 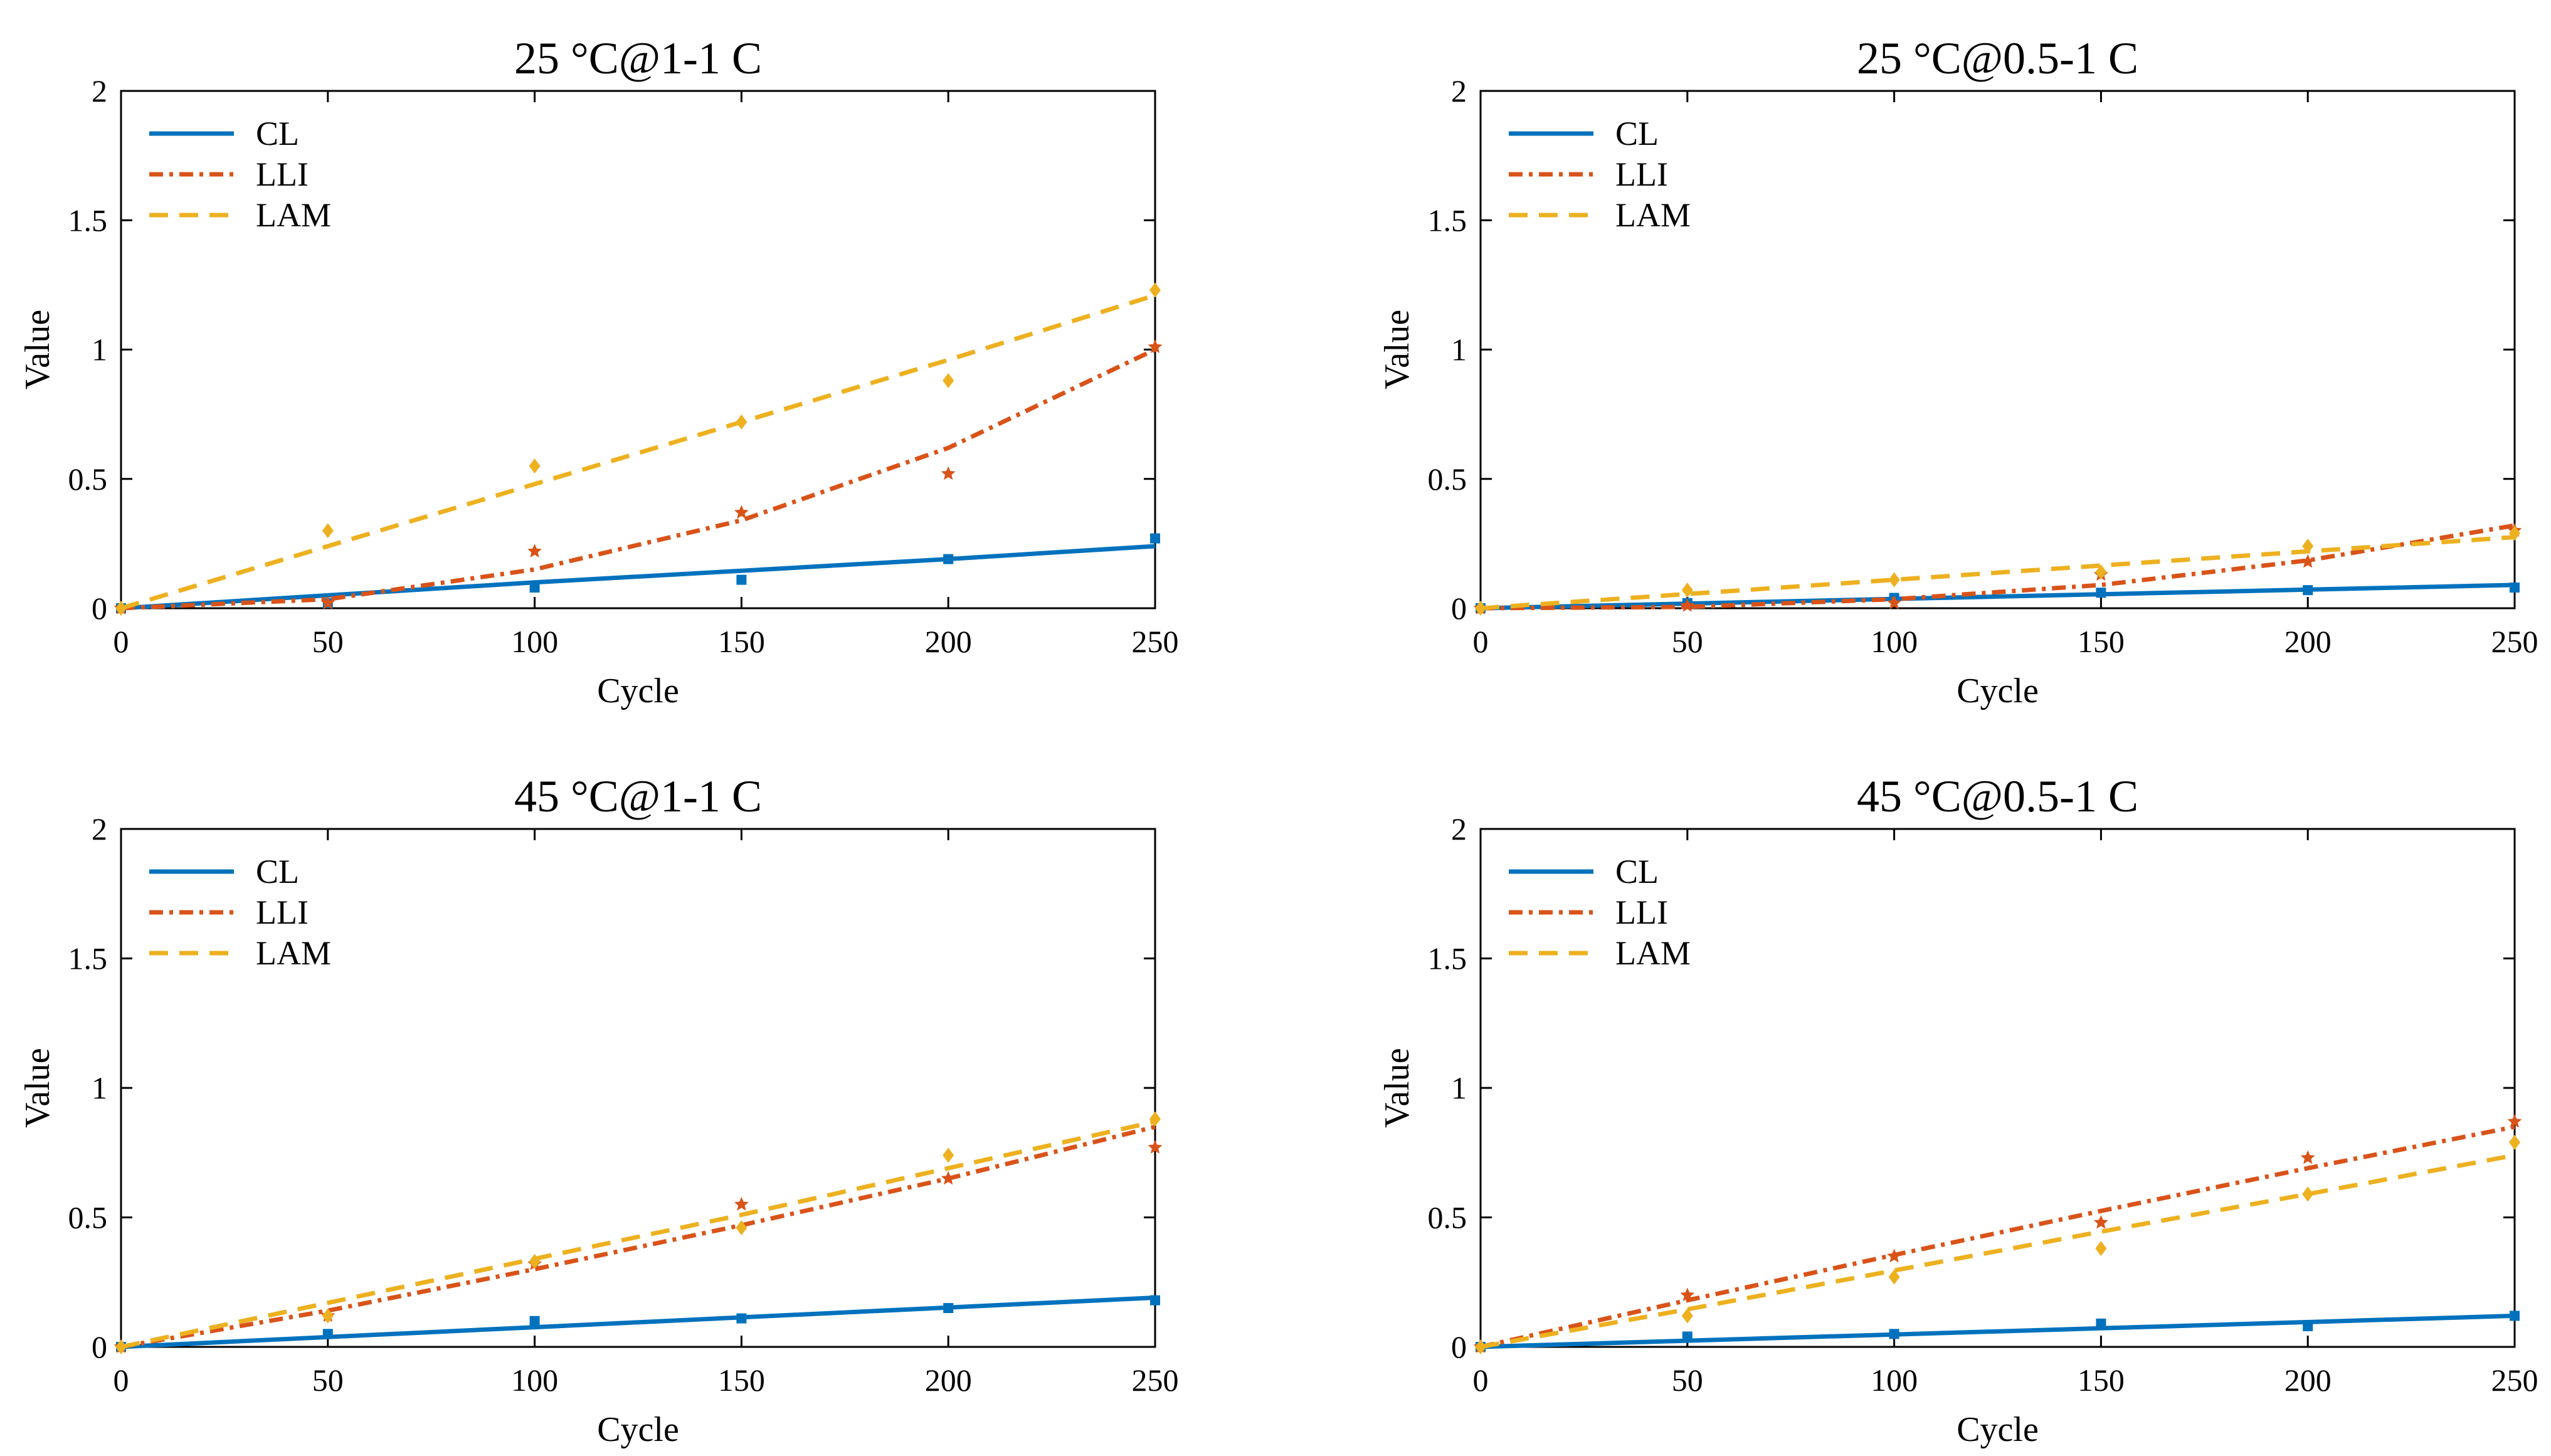 What do you see at coordinates (1997, 796) in the screenshot?
I see `chart-title: 45 °C@0.5-1 C` at bounding box center [1997, 796].